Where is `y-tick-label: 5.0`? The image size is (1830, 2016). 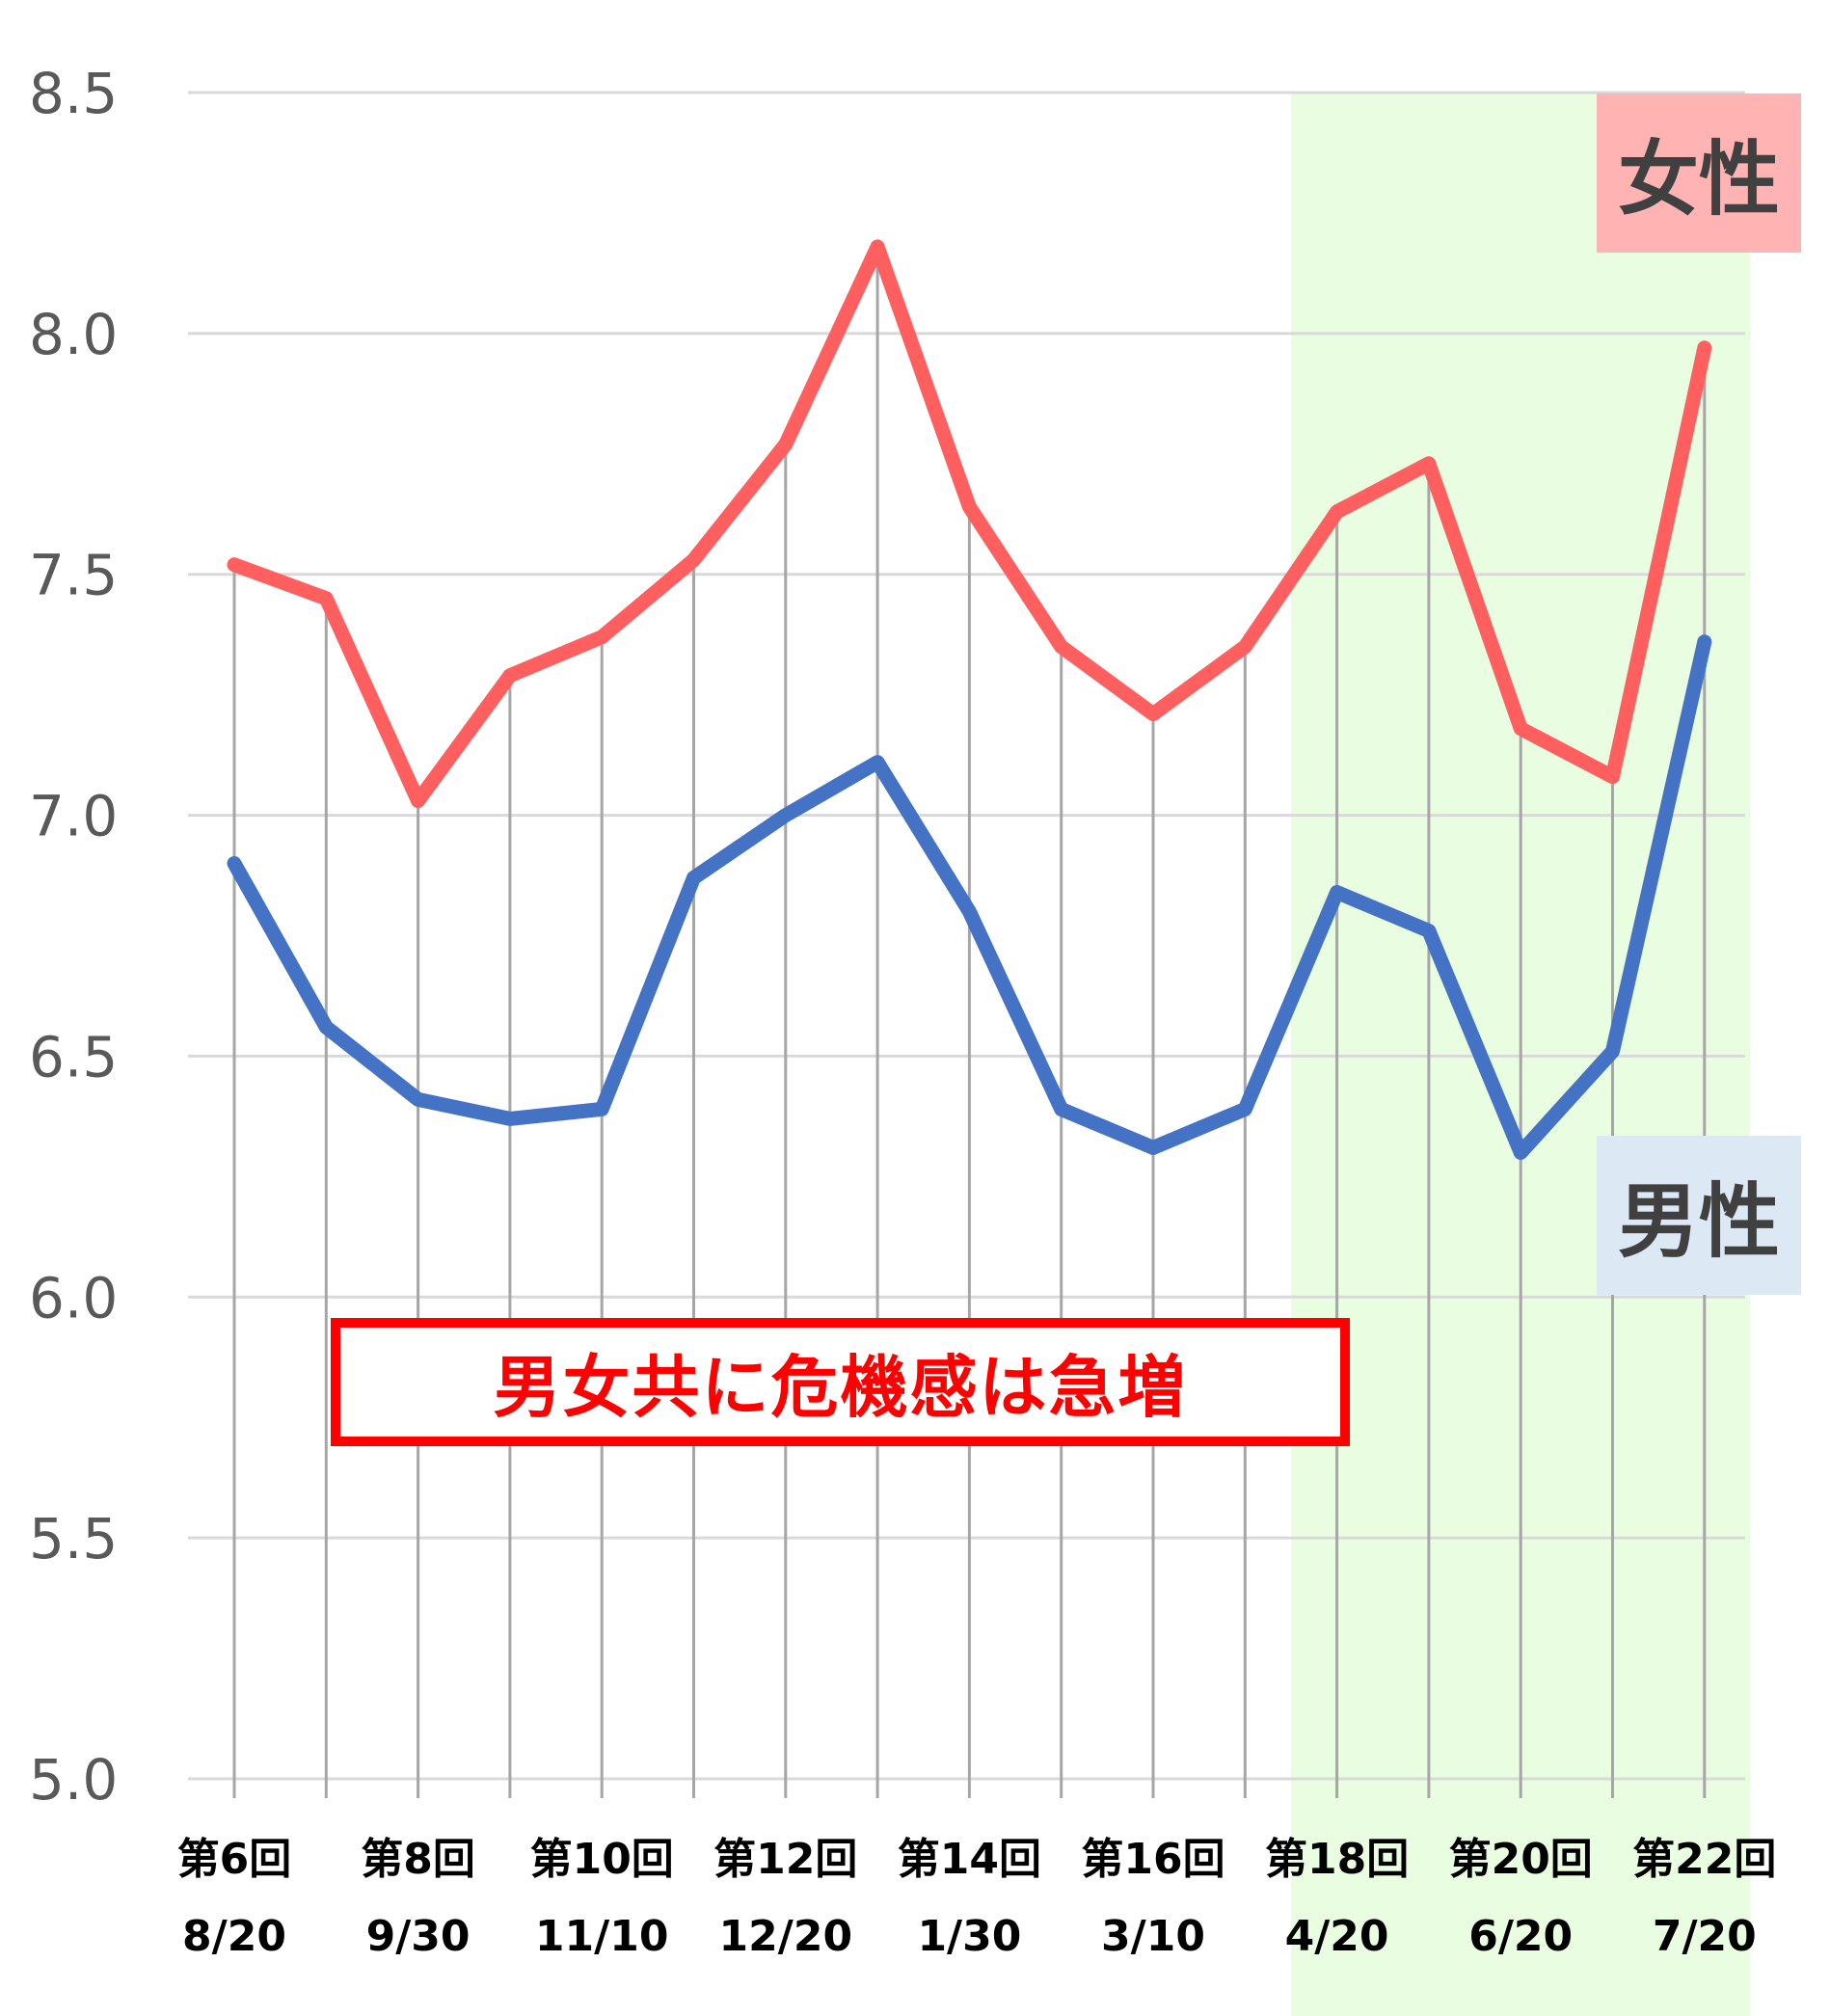
y-tick-label: 5.0 is located at coordinates (73, 1780).